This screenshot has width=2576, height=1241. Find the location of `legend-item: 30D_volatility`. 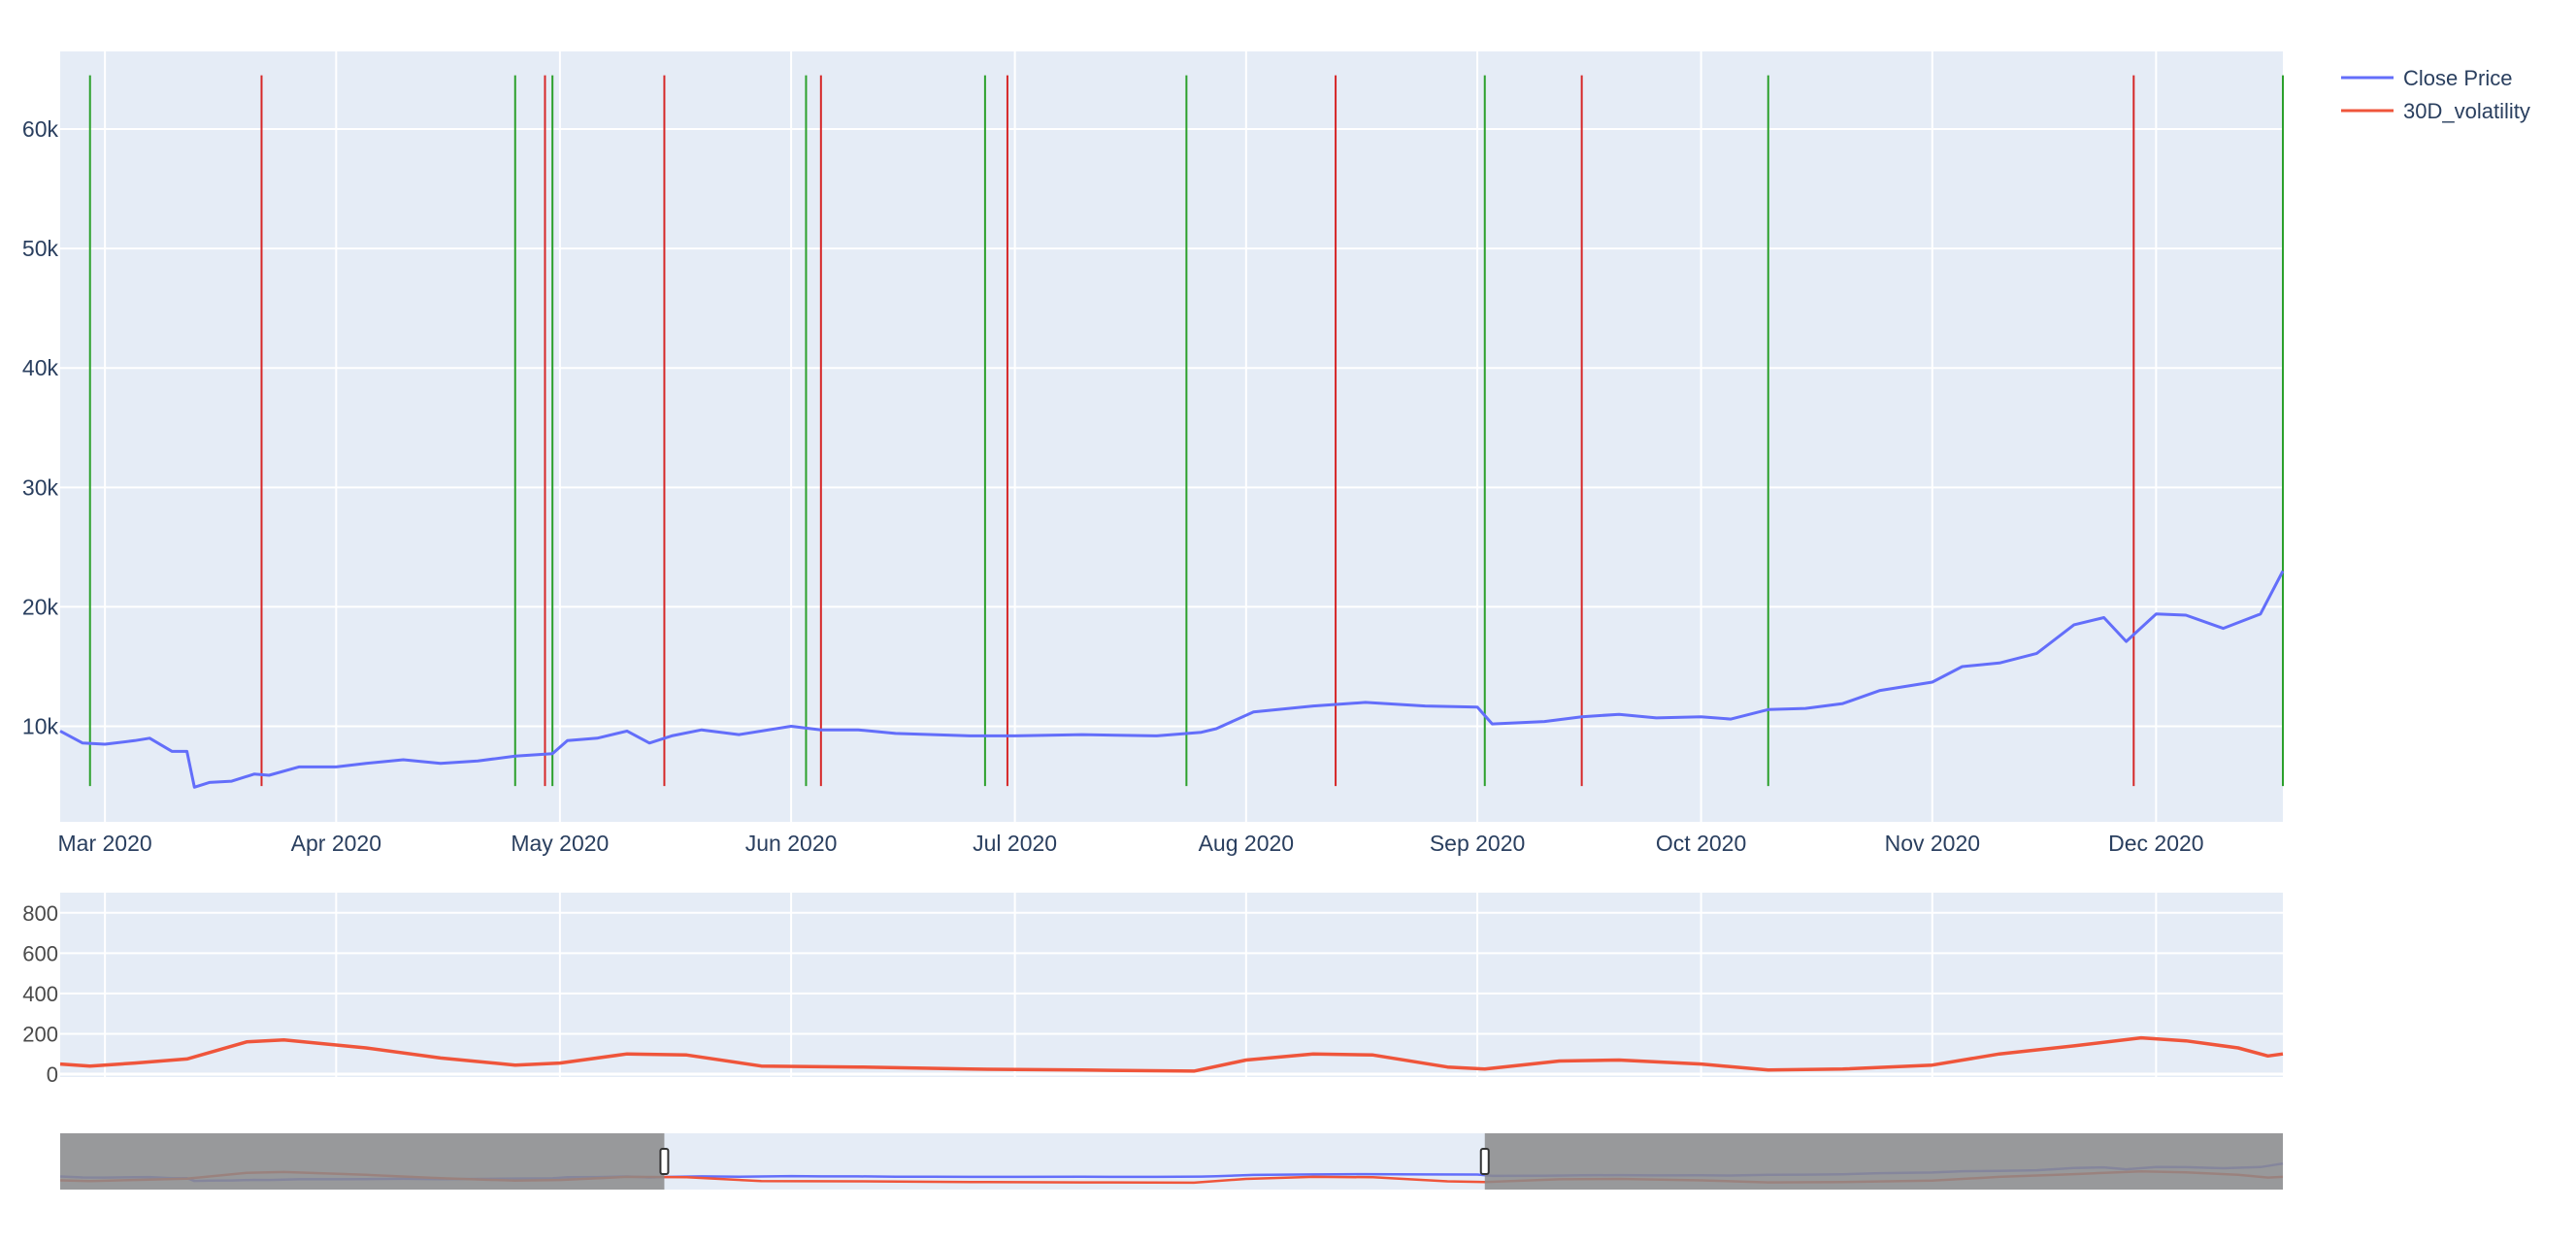

legend-item: 30D_volatility is located at coordinates (2435, 111).